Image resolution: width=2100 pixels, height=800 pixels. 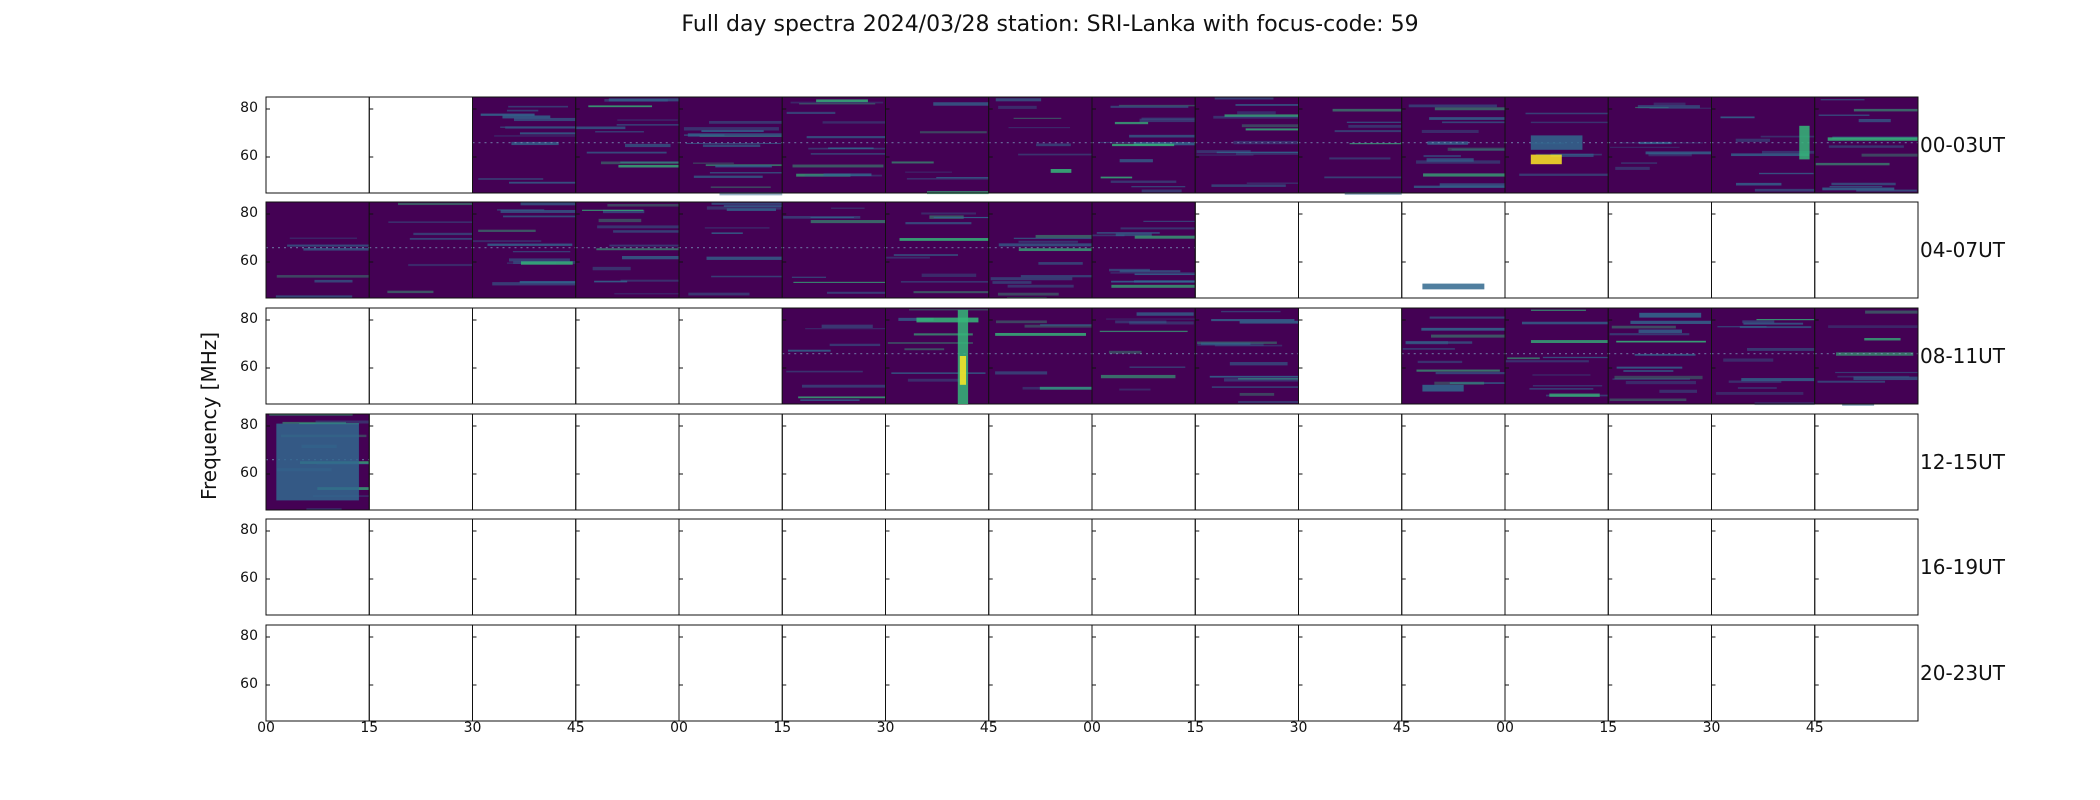 What do you see at coordinates (249, 530) in the screenshot?
I see `y-tick-label: 80` at bounding box center [249, 530].